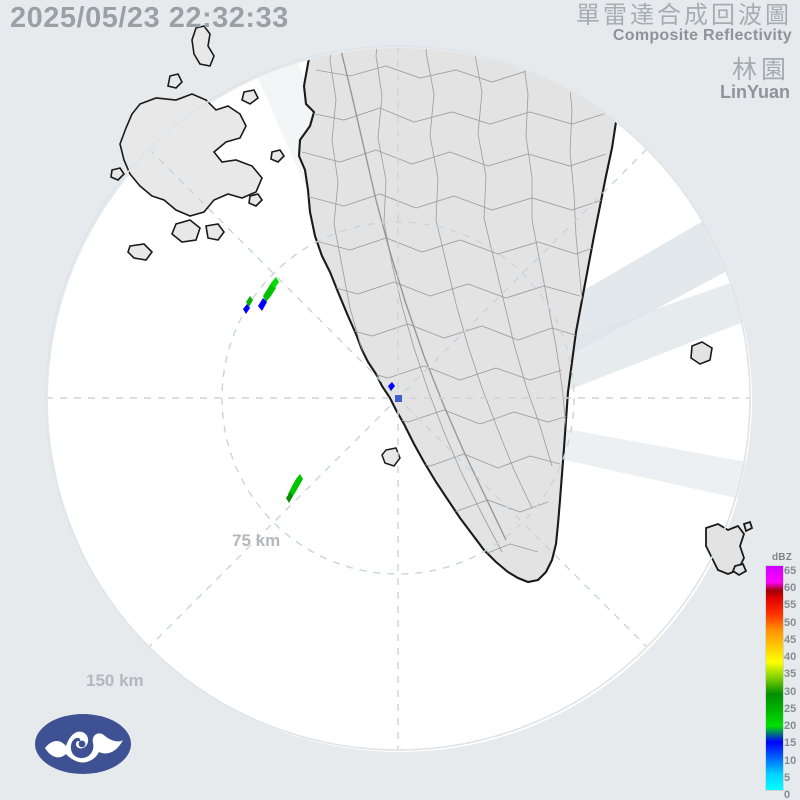 Image resolution: width=800 pixels, height=800 pixels. I want to click on dbz-tick-55: 55, so click(790, 605).